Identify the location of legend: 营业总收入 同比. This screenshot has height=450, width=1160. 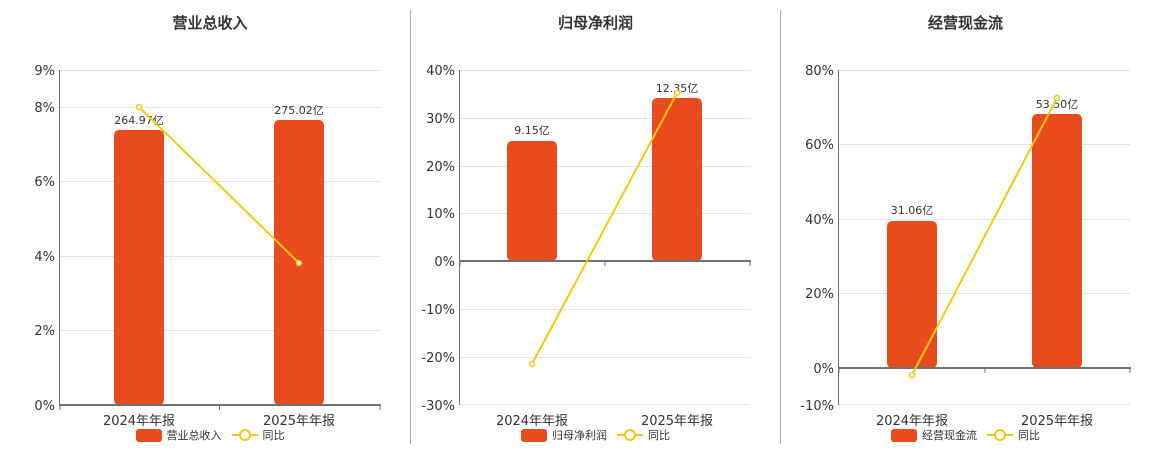
(210, 435).